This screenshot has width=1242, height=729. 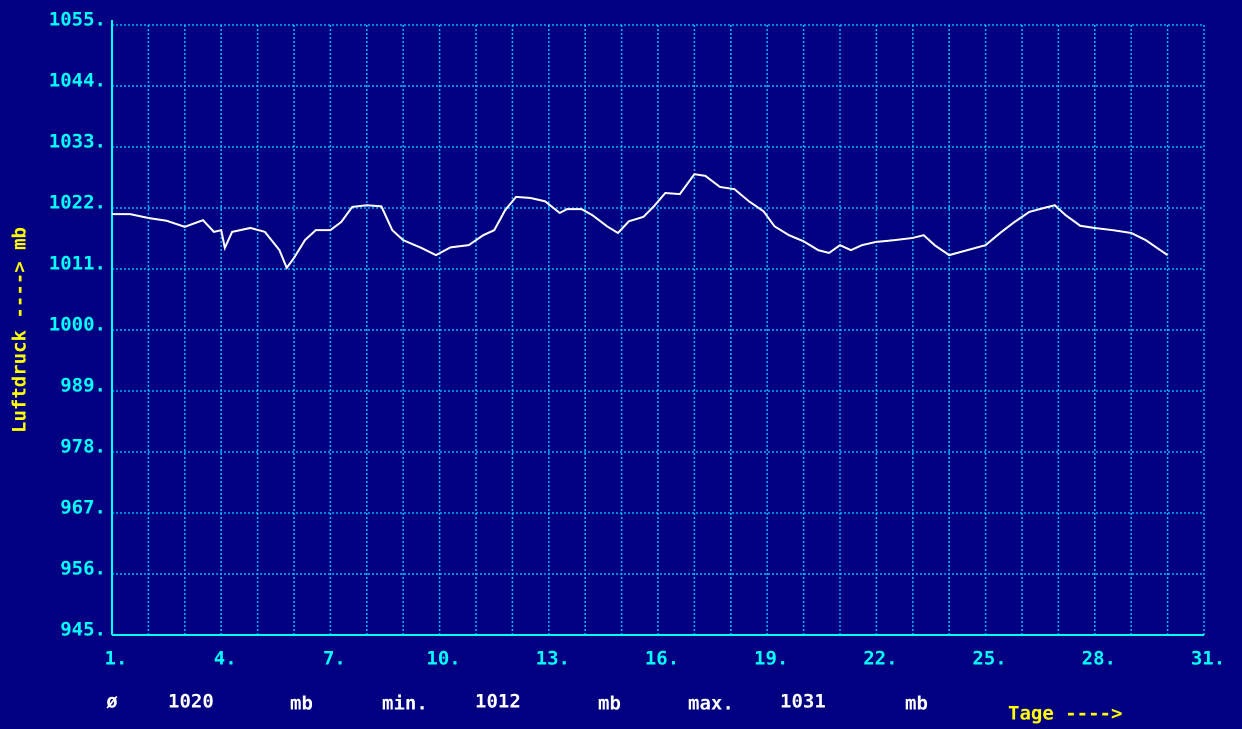 I want to click on x-tick-label: 22., so click(x=880, y=659).